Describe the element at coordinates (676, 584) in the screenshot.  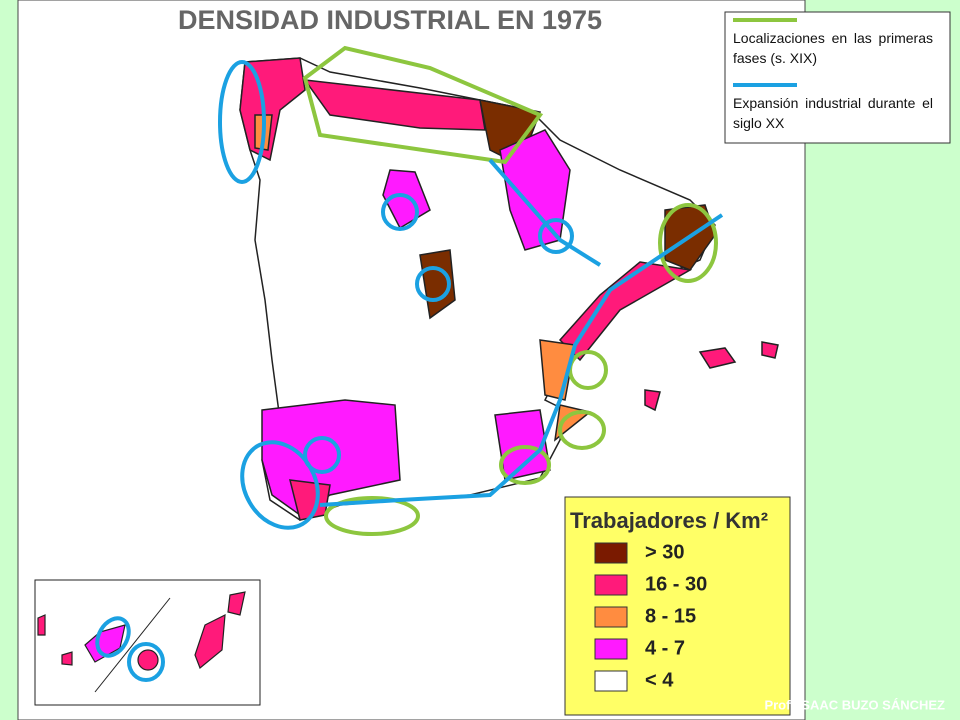
I see `legend-label: 16 - 30` at that location.